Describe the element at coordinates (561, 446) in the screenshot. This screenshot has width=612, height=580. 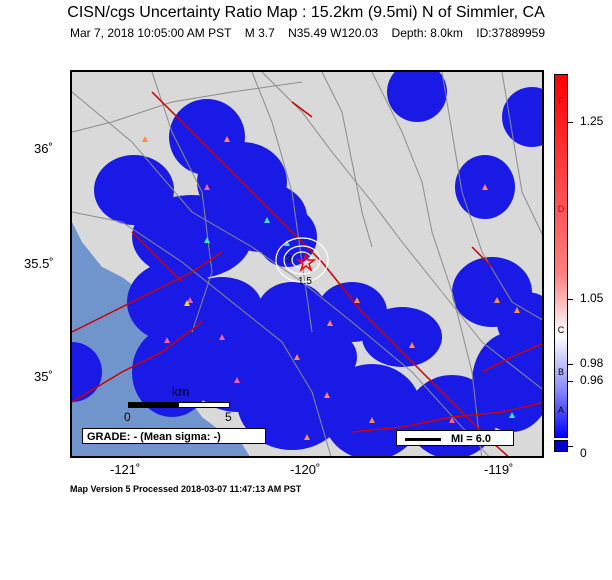
I see `colorbar-zero-swatch` at that location.